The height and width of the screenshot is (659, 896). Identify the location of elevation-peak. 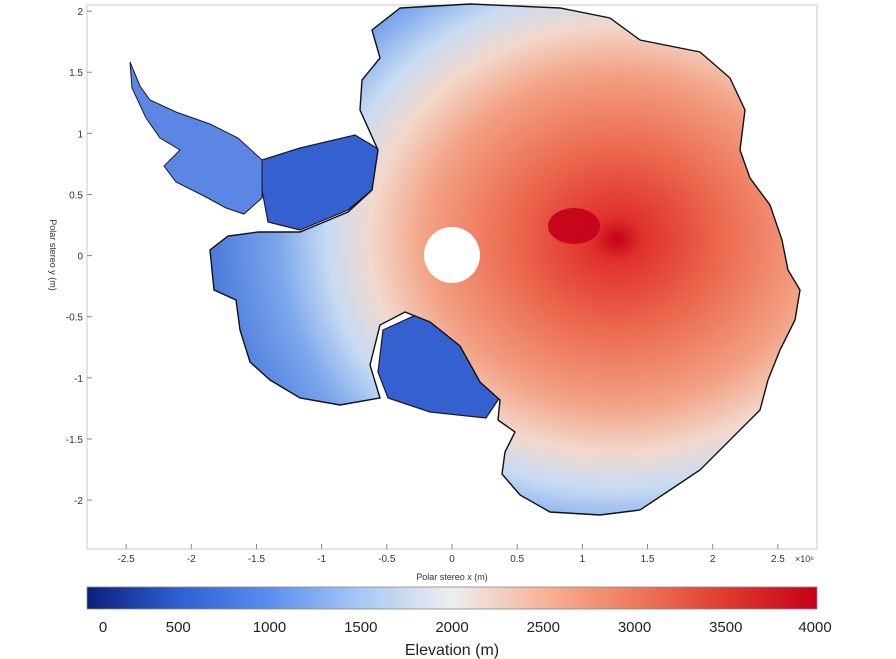
(574, 226).